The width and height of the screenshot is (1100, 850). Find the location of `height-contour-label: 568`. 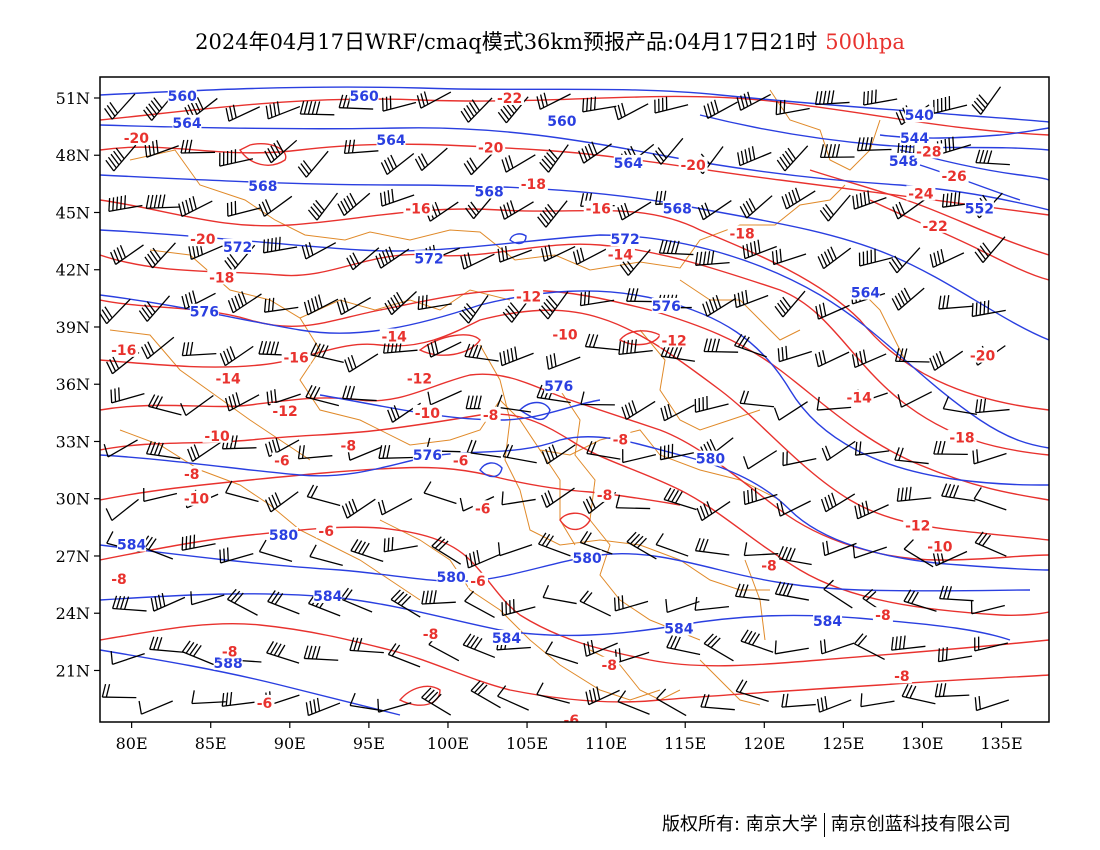

height-contour-label: 568 is located at coordinates (262, 187).